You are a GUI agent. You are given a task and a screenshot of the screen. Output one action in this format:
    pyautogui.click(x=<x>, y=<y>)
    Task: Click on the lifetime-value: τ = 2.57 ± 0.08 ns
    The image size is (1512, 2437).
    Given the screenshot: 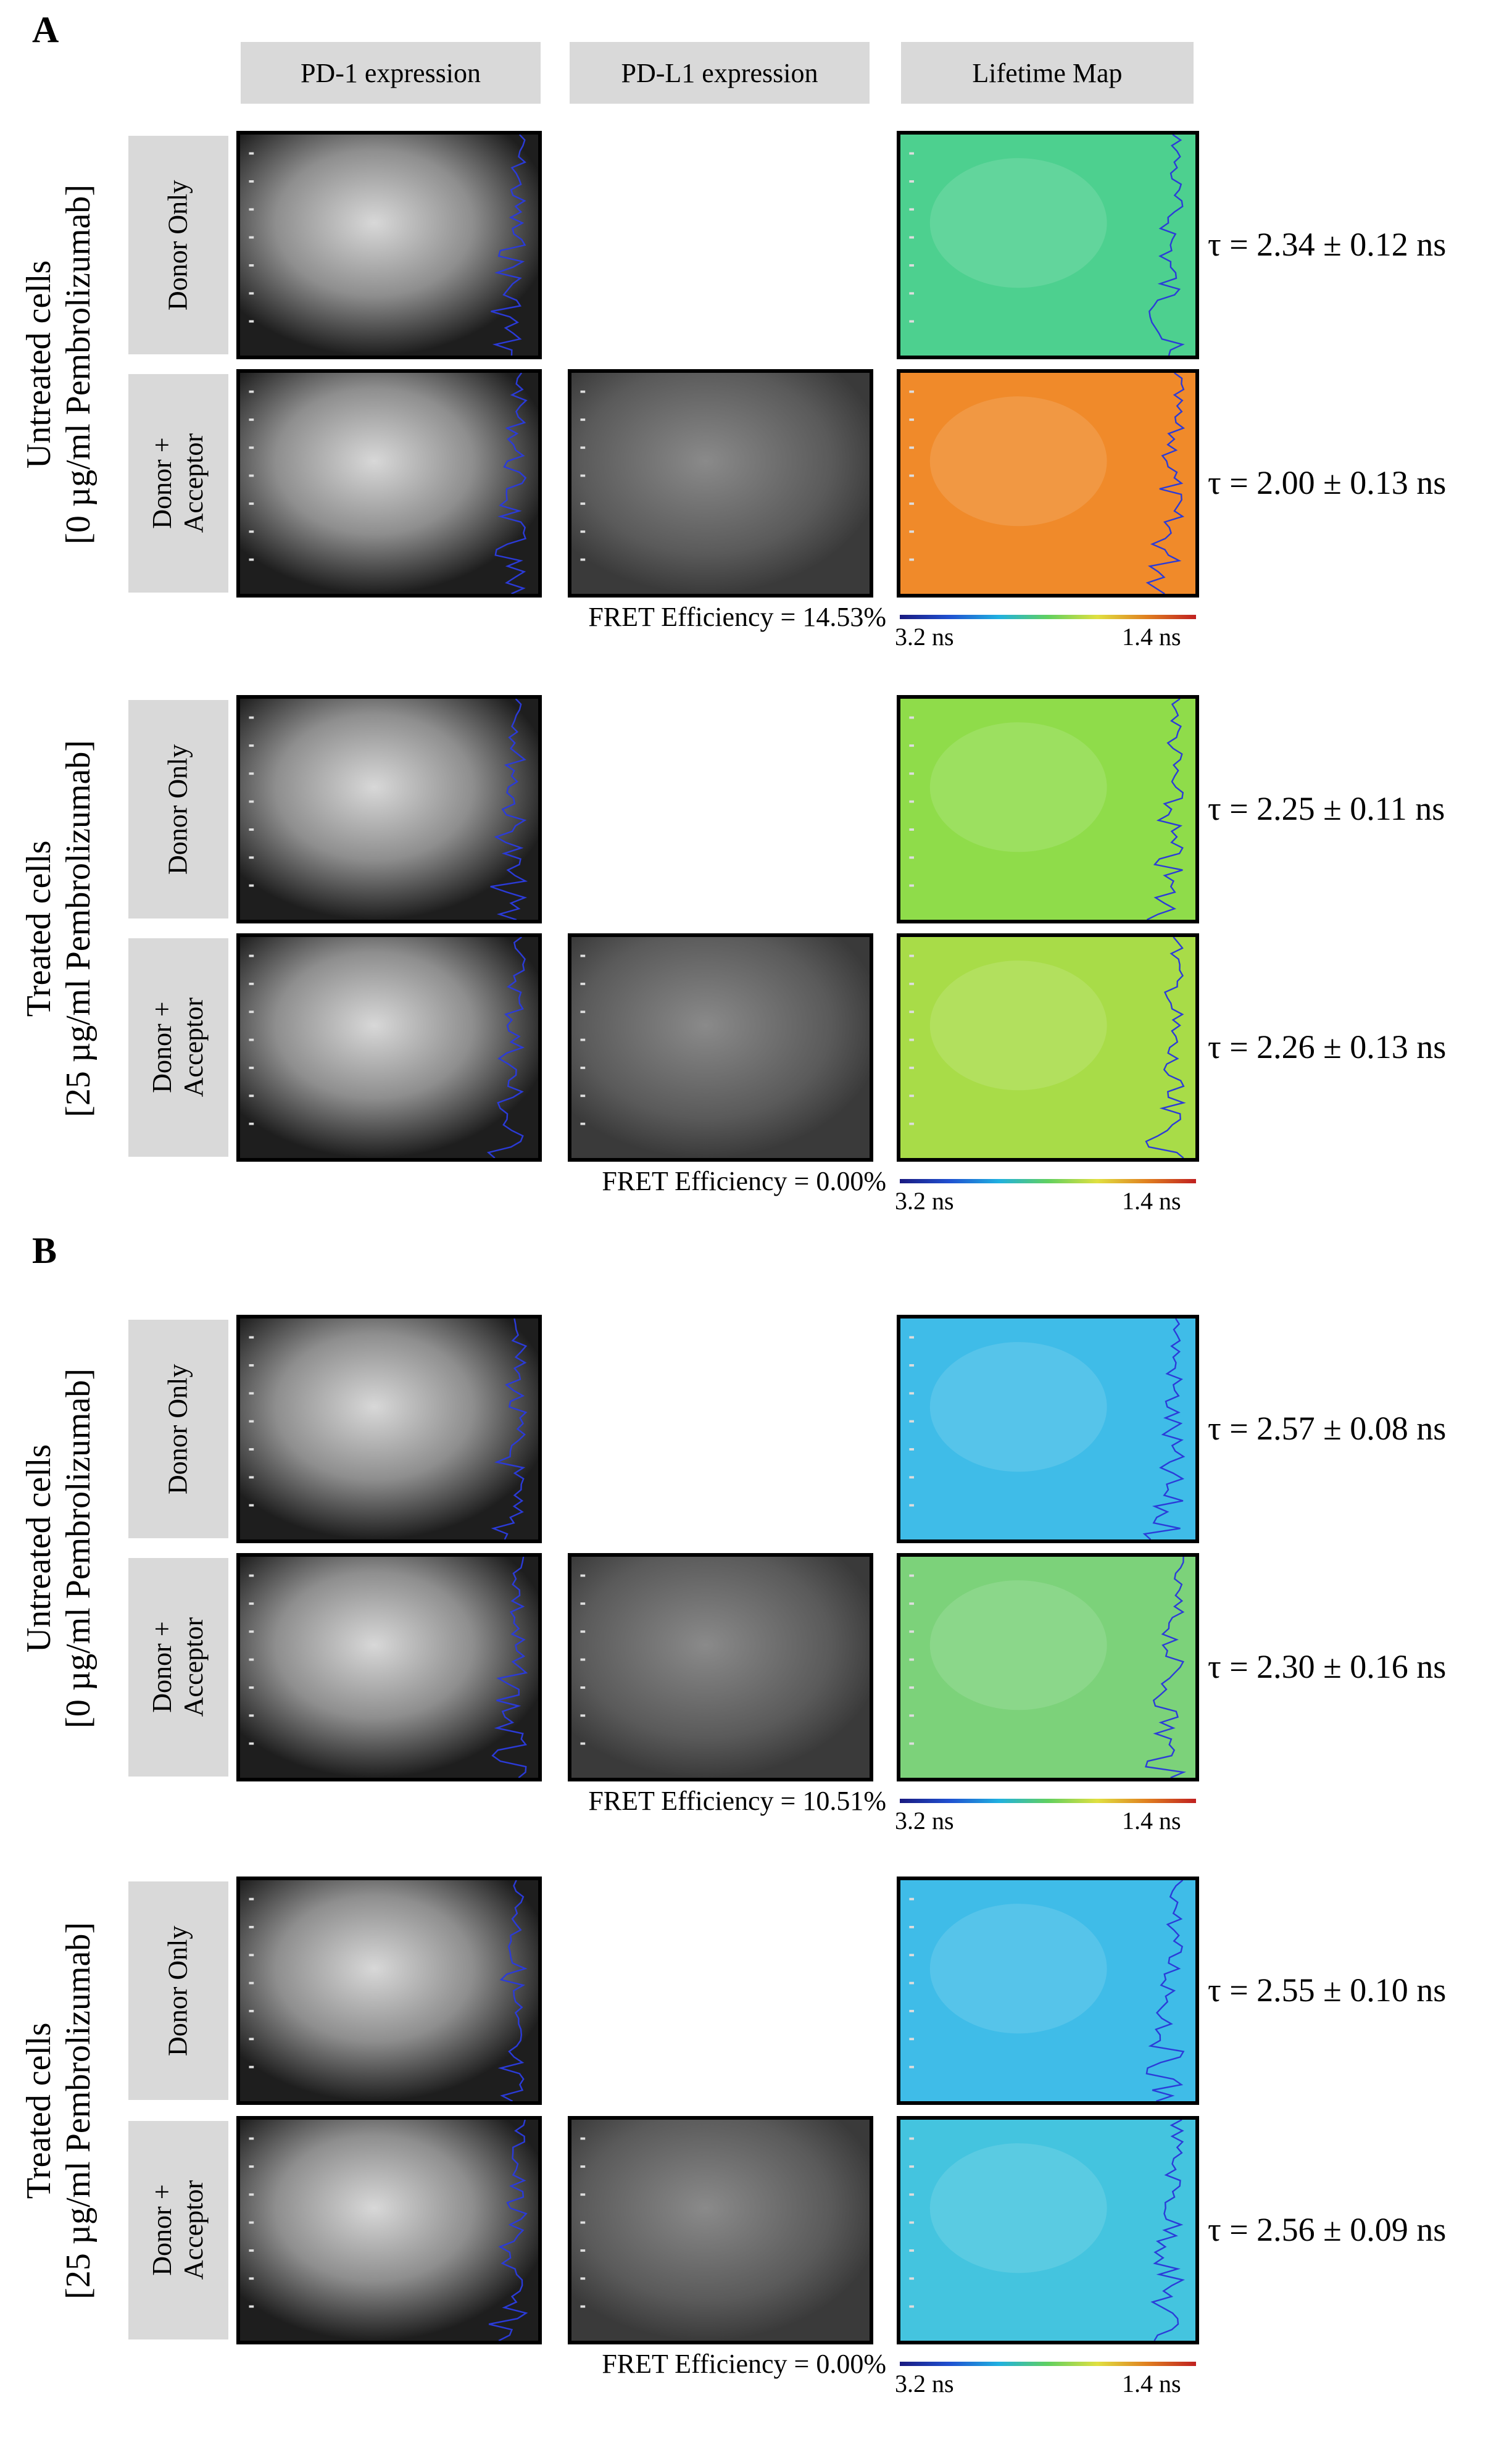 What is the action you would take?
    pyautogui.click(x=1327, y=1428)
    